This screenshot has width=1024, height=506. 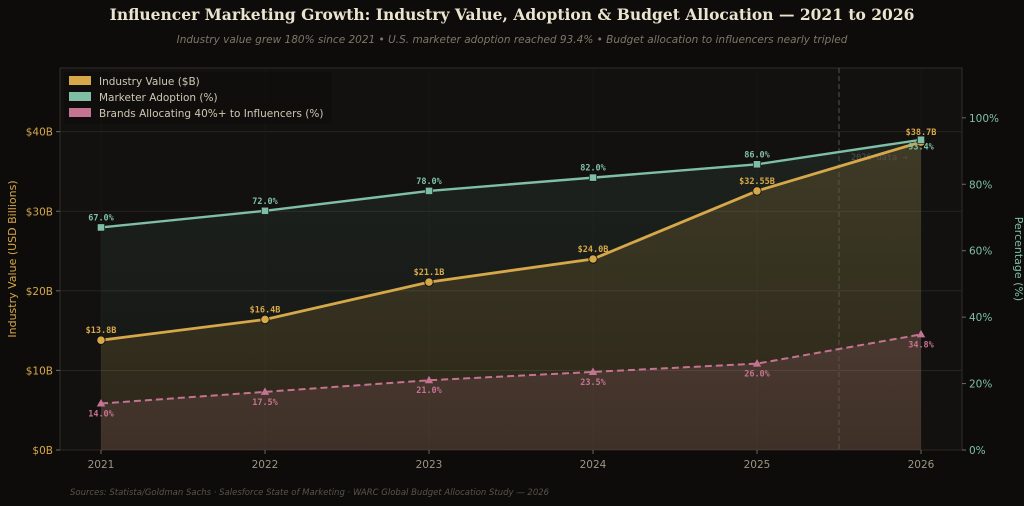 I want to click on legend-box, so click(x=198, y=98).